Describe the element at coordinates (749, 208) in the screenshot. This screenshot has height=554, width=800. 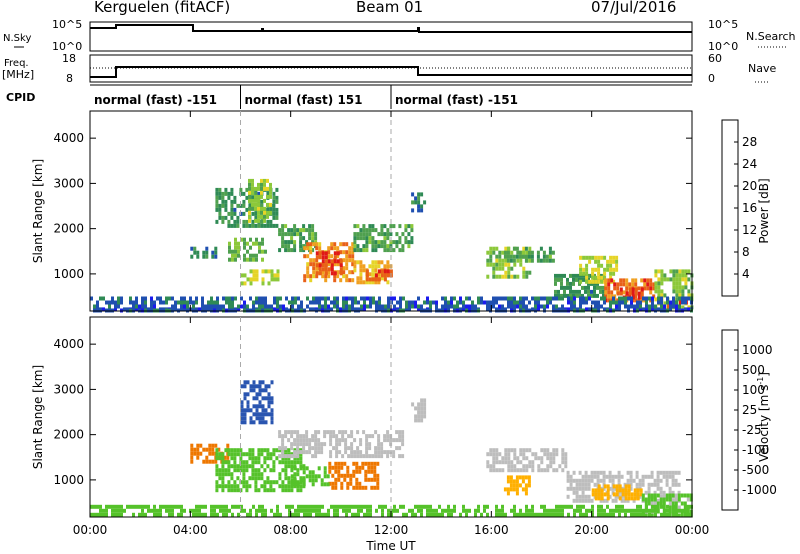
I see `power-colorbar-tick-label: 16` at that location.